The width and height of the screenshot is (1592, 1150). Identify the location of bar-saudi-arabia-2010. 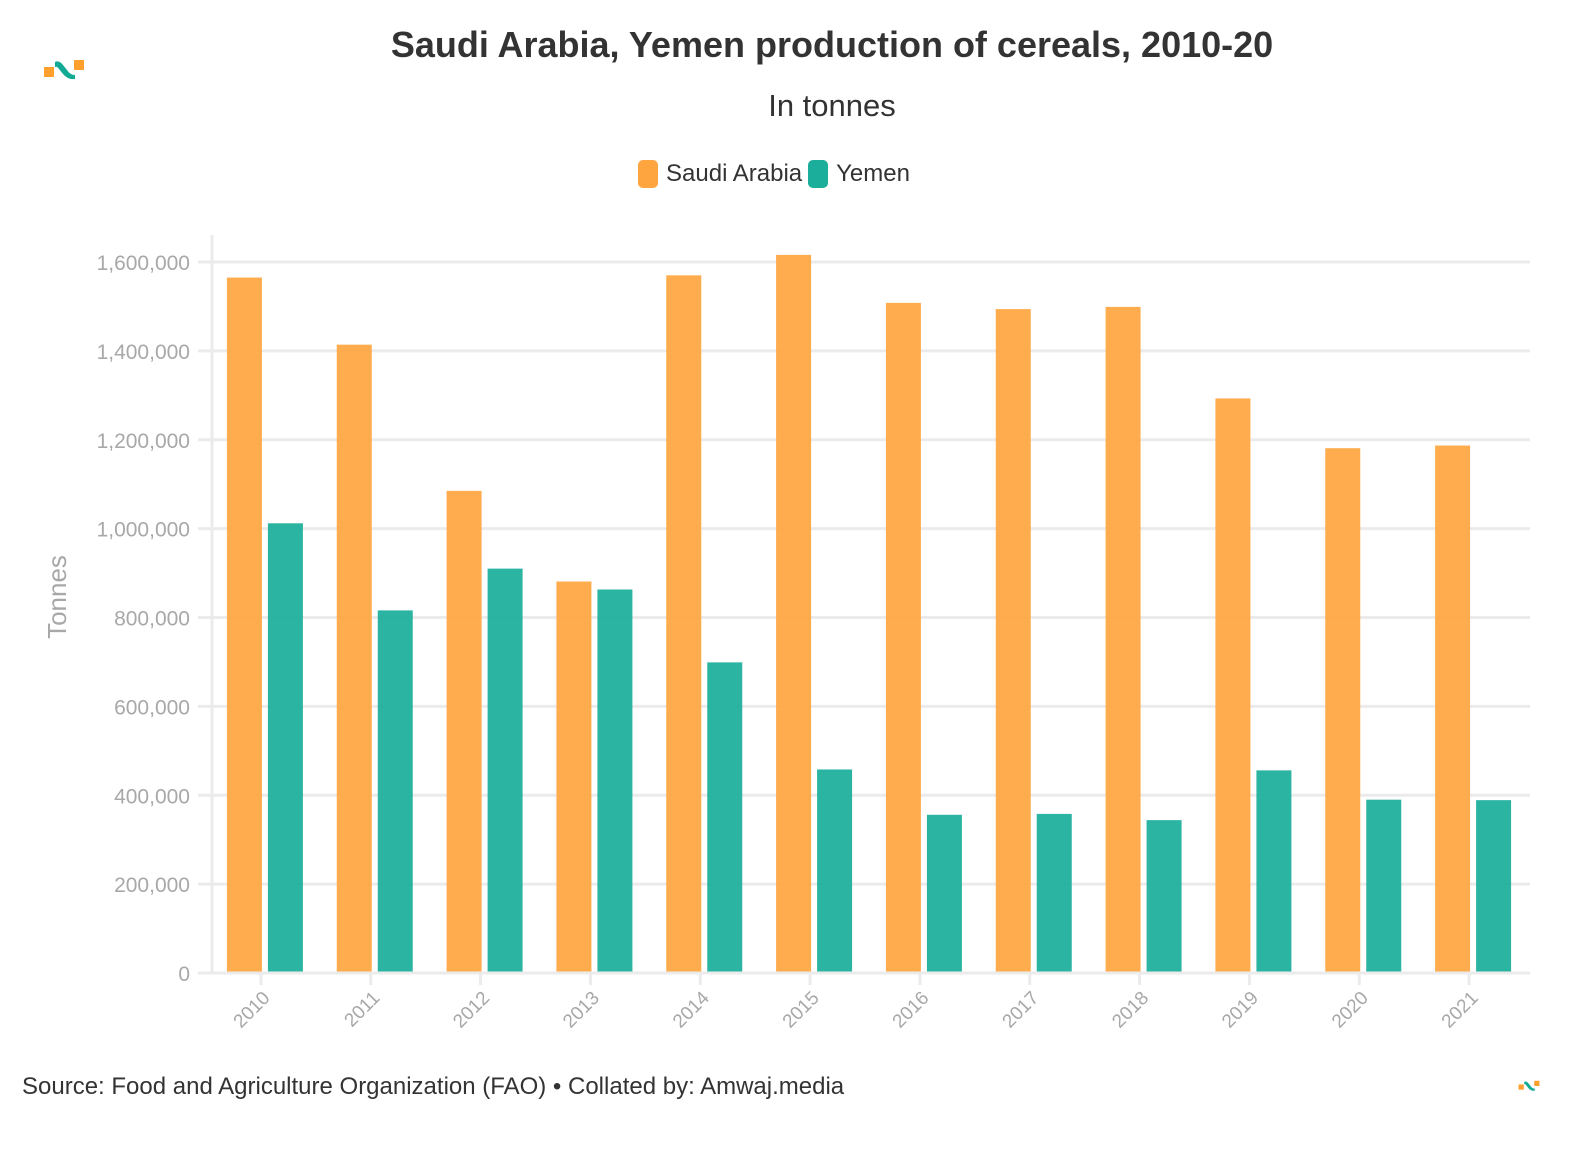
(244, 625).